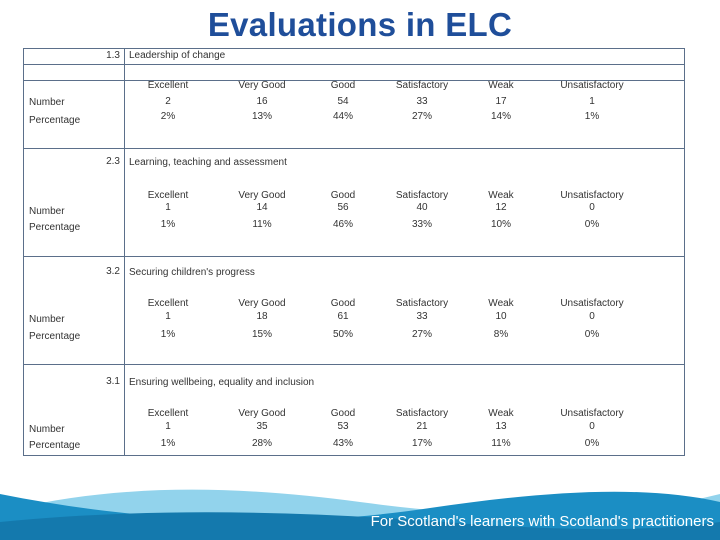 Image resolution: width=720 pixels, height=540 pixels. Describe the element at coordinates (262, 316) in the screenshot. I see `number-value: 18` at that location.